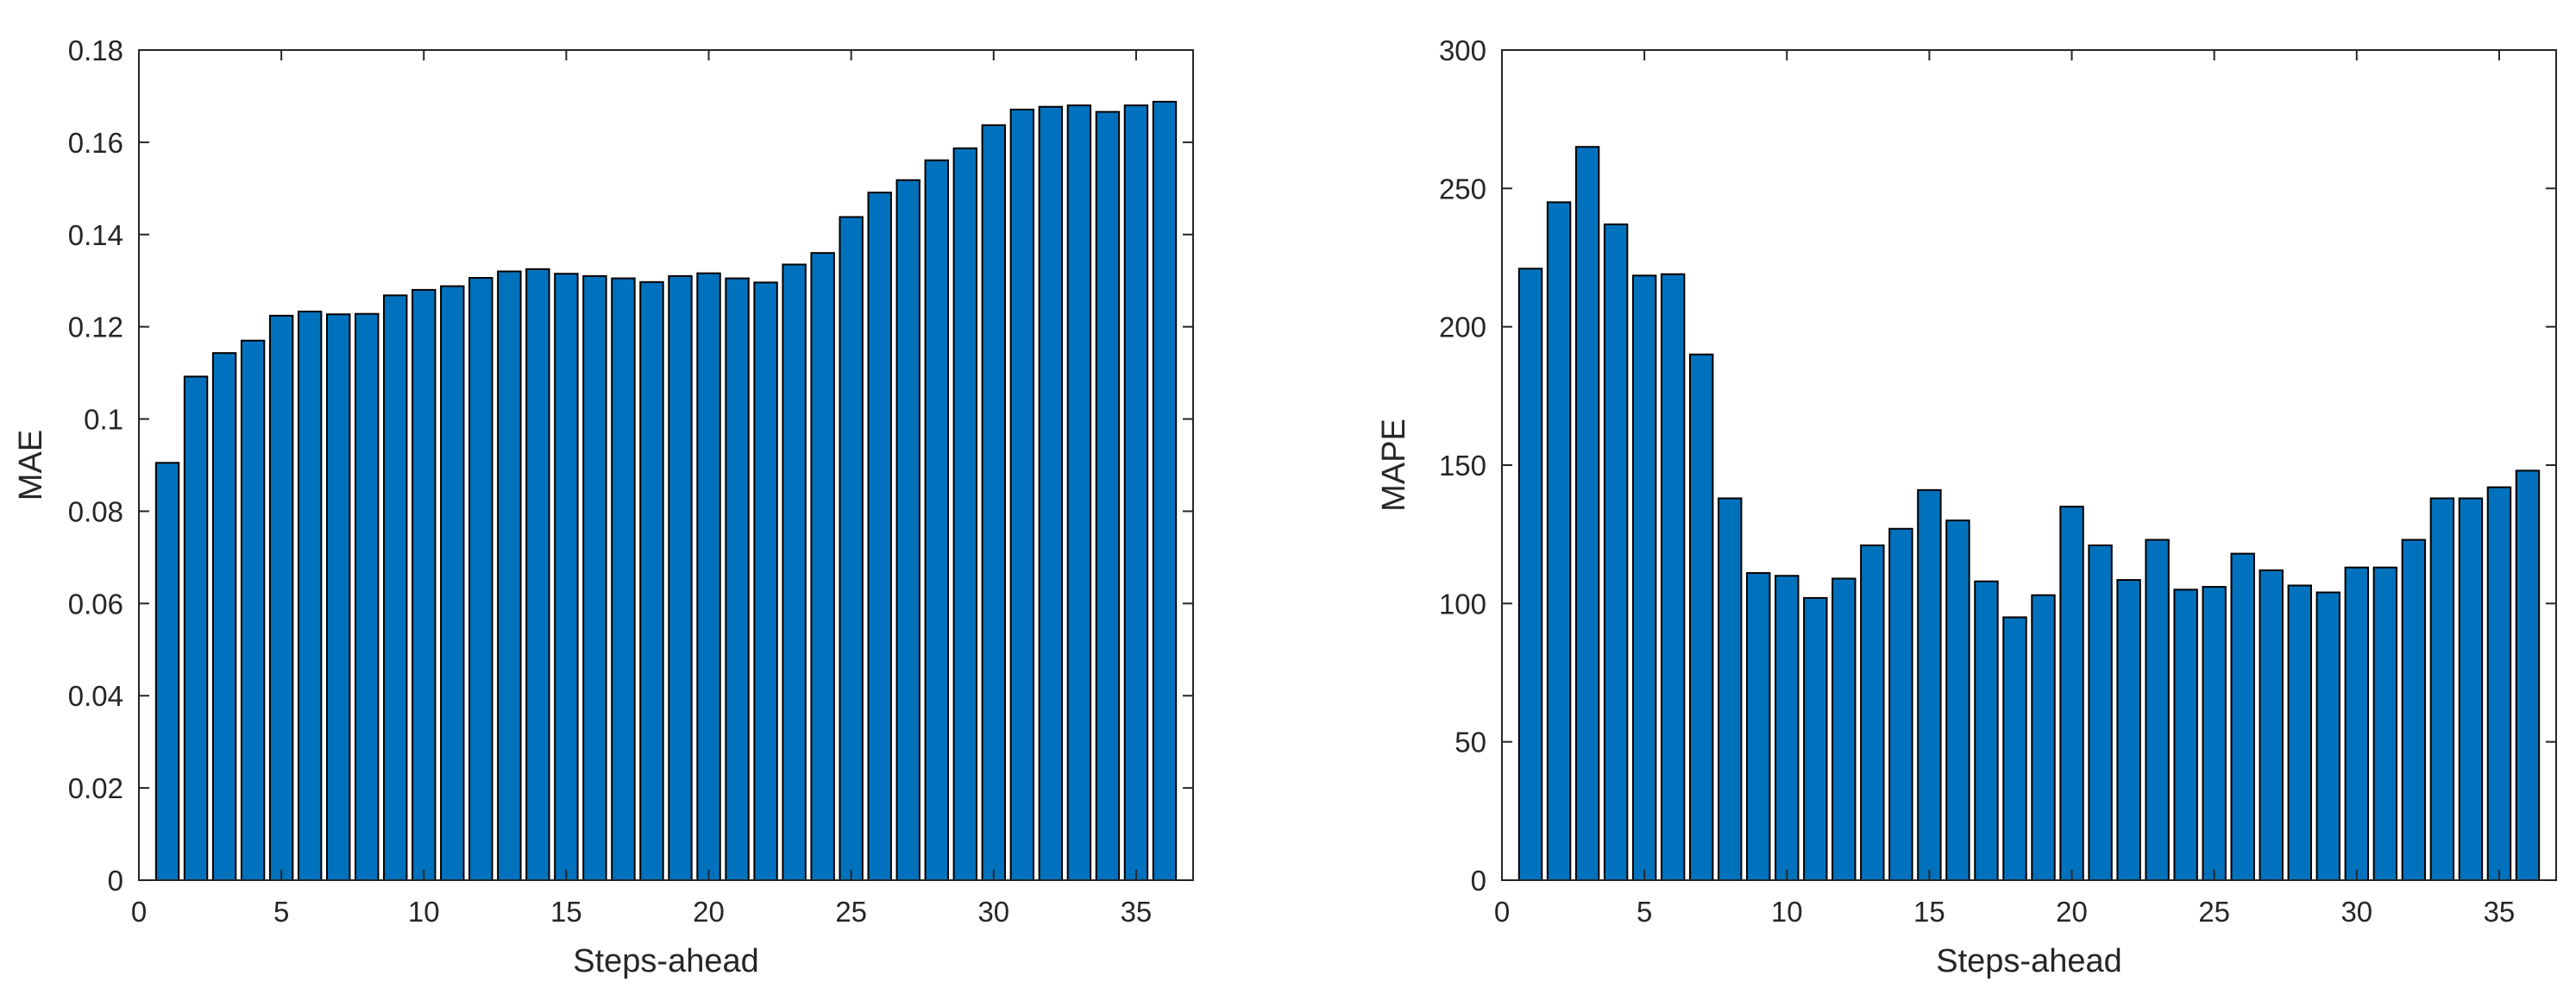 The image size is (2576, 1001). Describe the element at coordinates (1470, 743) in the screenshot. I see `mape-y-tick-label: 50` at that location.